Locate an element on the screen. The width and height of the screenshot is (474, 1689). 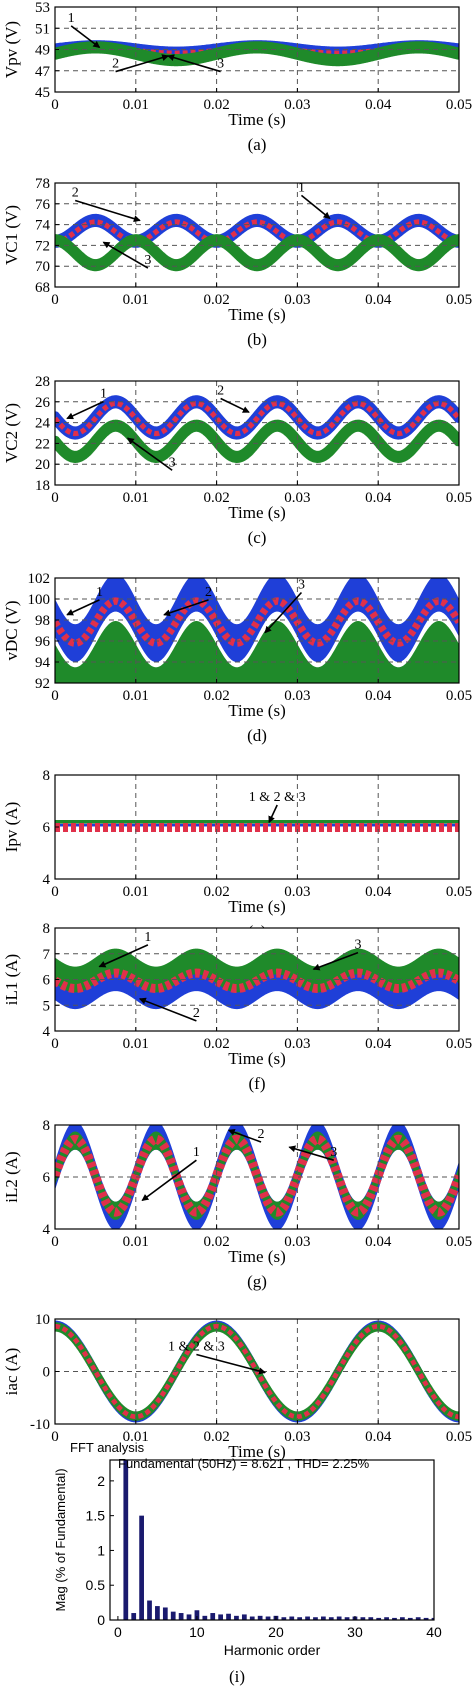
y-tick-label: 49 is located at coordinates (42, 51).